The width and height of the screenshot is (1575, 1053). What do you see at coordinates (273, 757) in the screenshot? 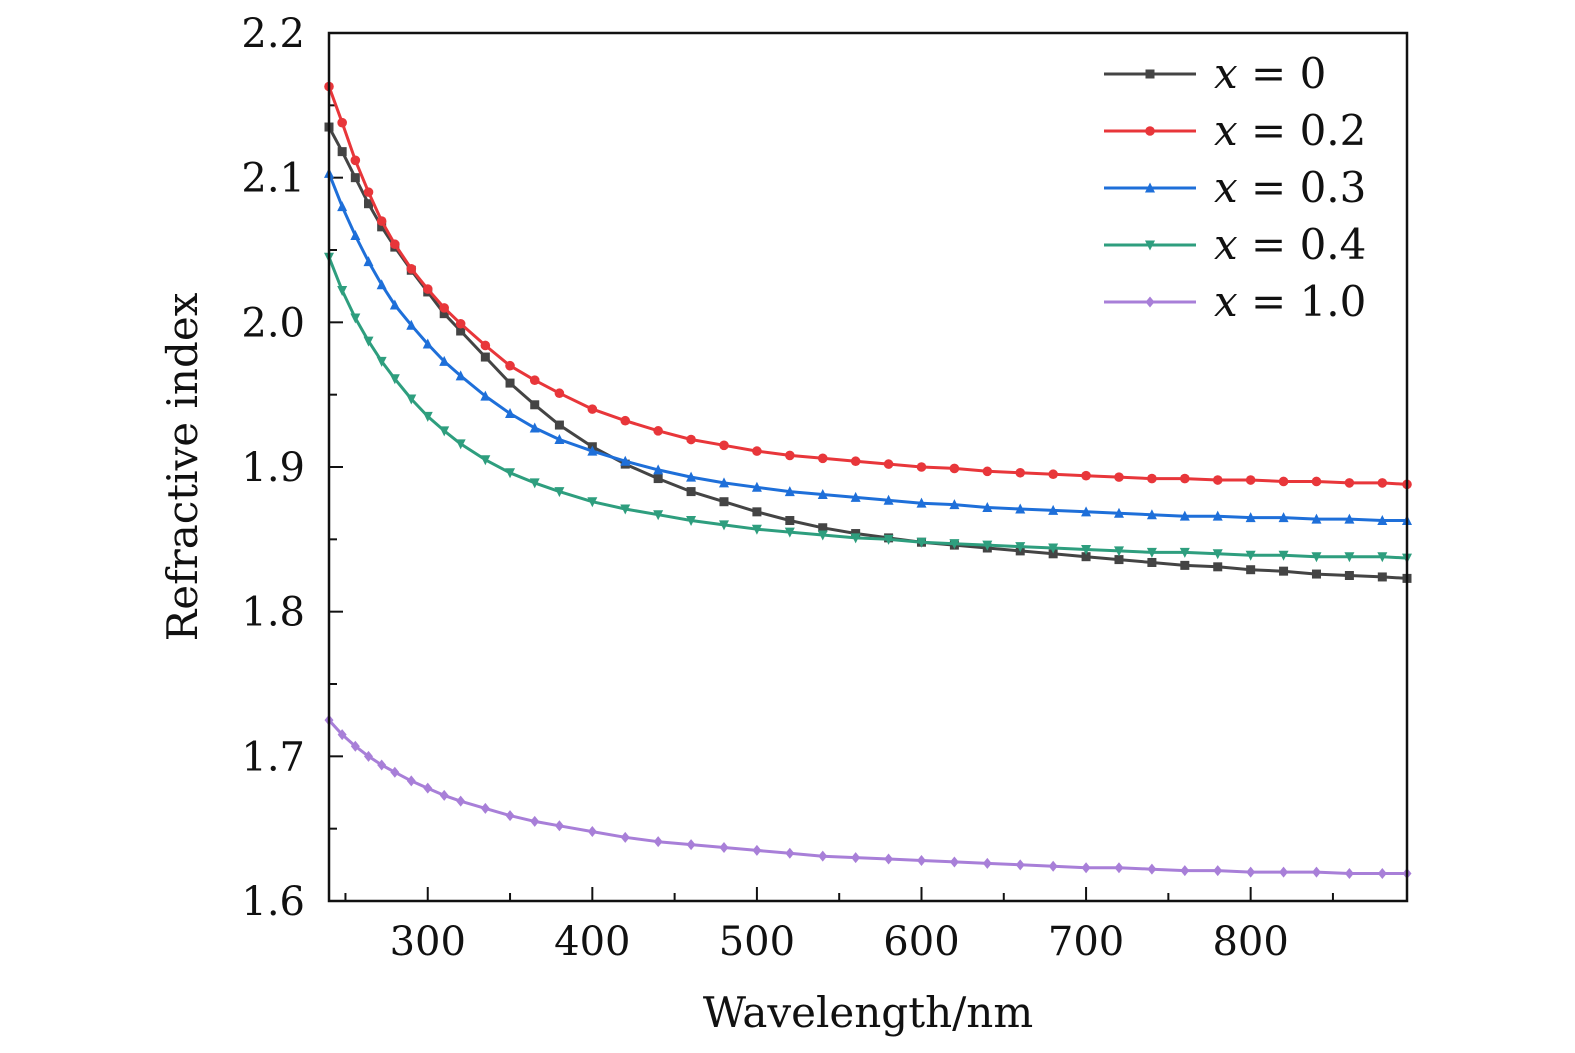
I see `y-tick-label: 1.7` at bounding box center [273, 757].